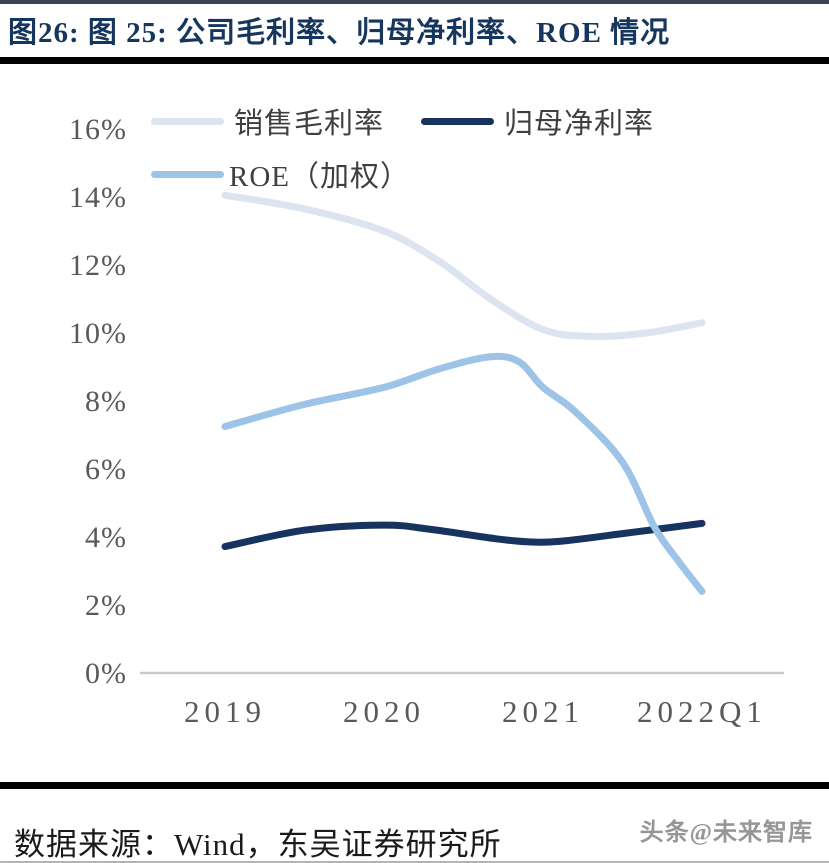 The width and height of the screenshot is (829, 863). I want to click on x-tick-label: 2019, so click(225, 711).